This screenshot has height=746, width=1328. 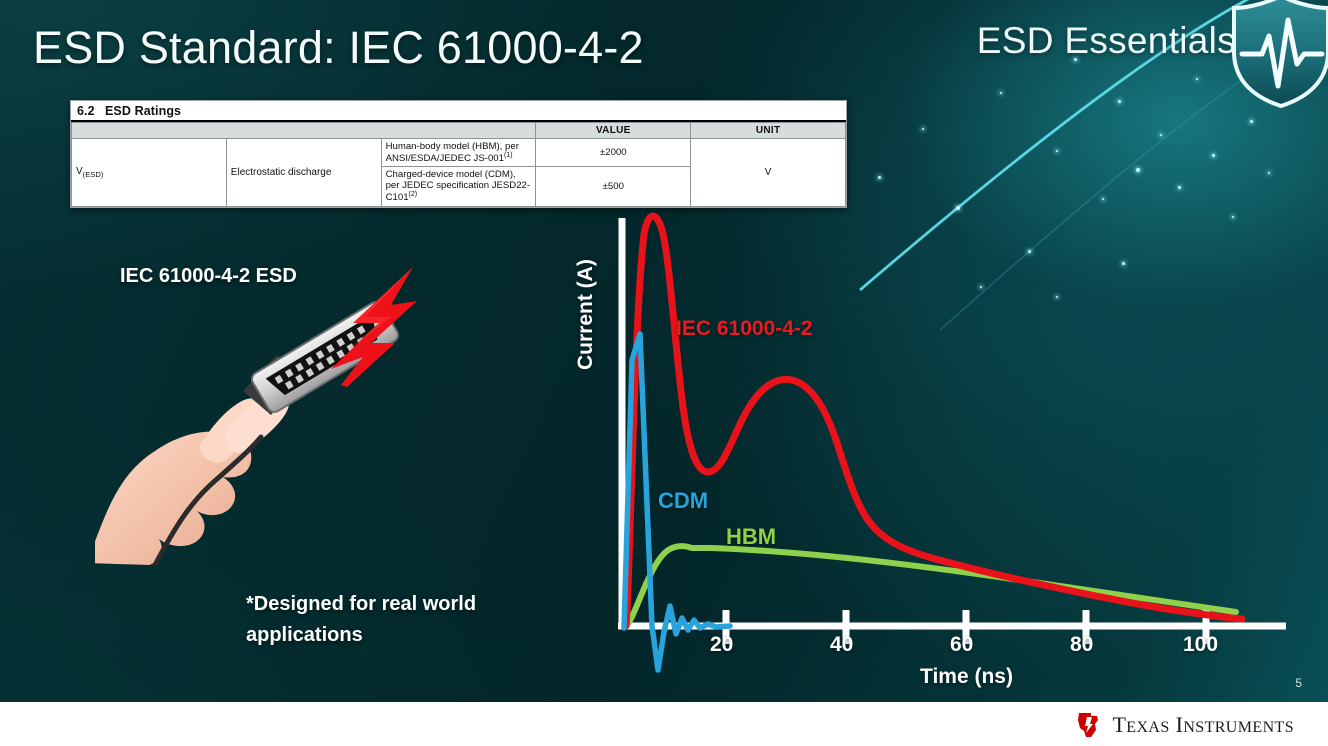 I want to click on ti-word-exas: EXAS, so click(x=1148, y=727).